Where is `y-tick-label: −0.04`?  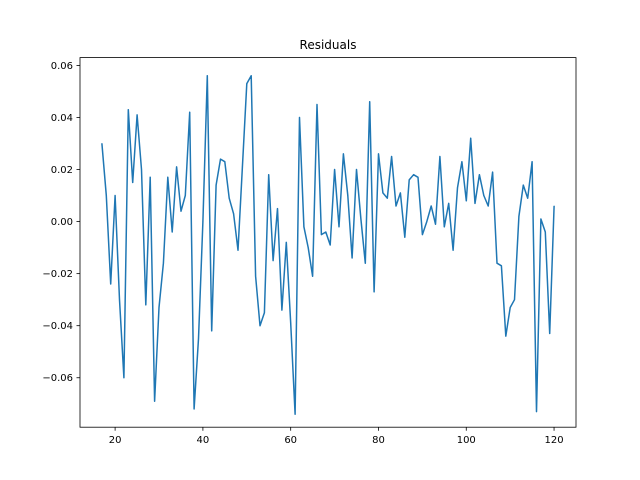
y-tick-label: −0.04 is located at coordinates (57, 326).